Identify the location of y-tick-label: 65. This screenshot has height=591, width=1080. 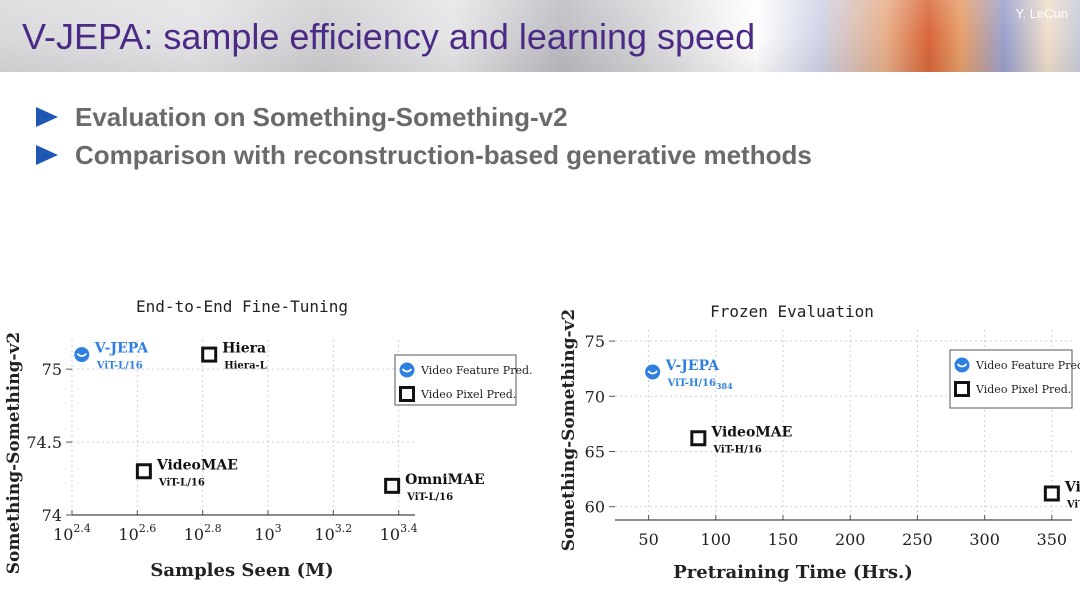
(595, 452).